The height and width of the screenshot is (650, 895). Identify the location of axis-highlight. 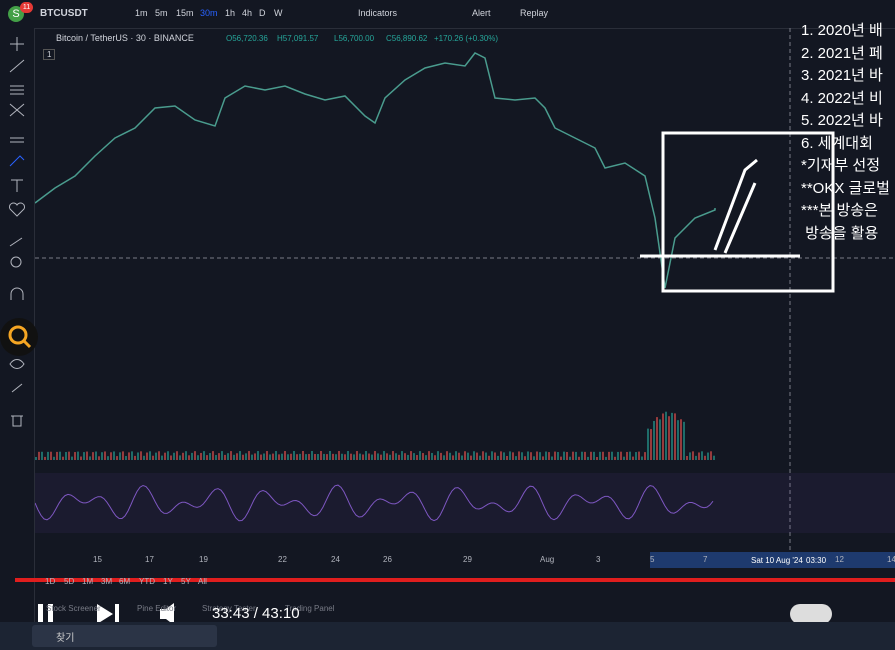
(772, 560).